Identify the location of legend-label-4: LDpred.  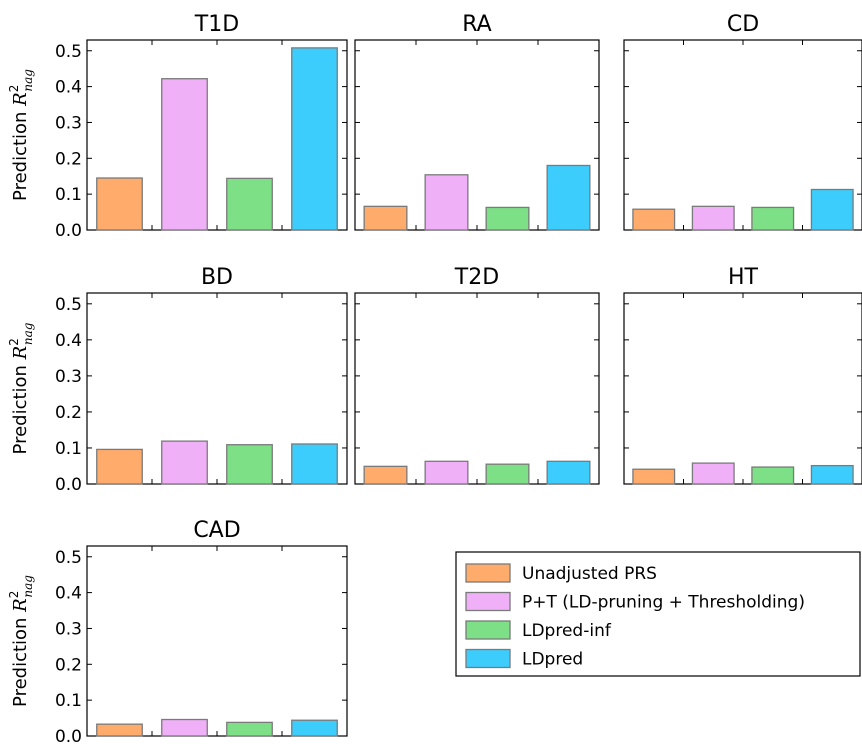
(552, 660).